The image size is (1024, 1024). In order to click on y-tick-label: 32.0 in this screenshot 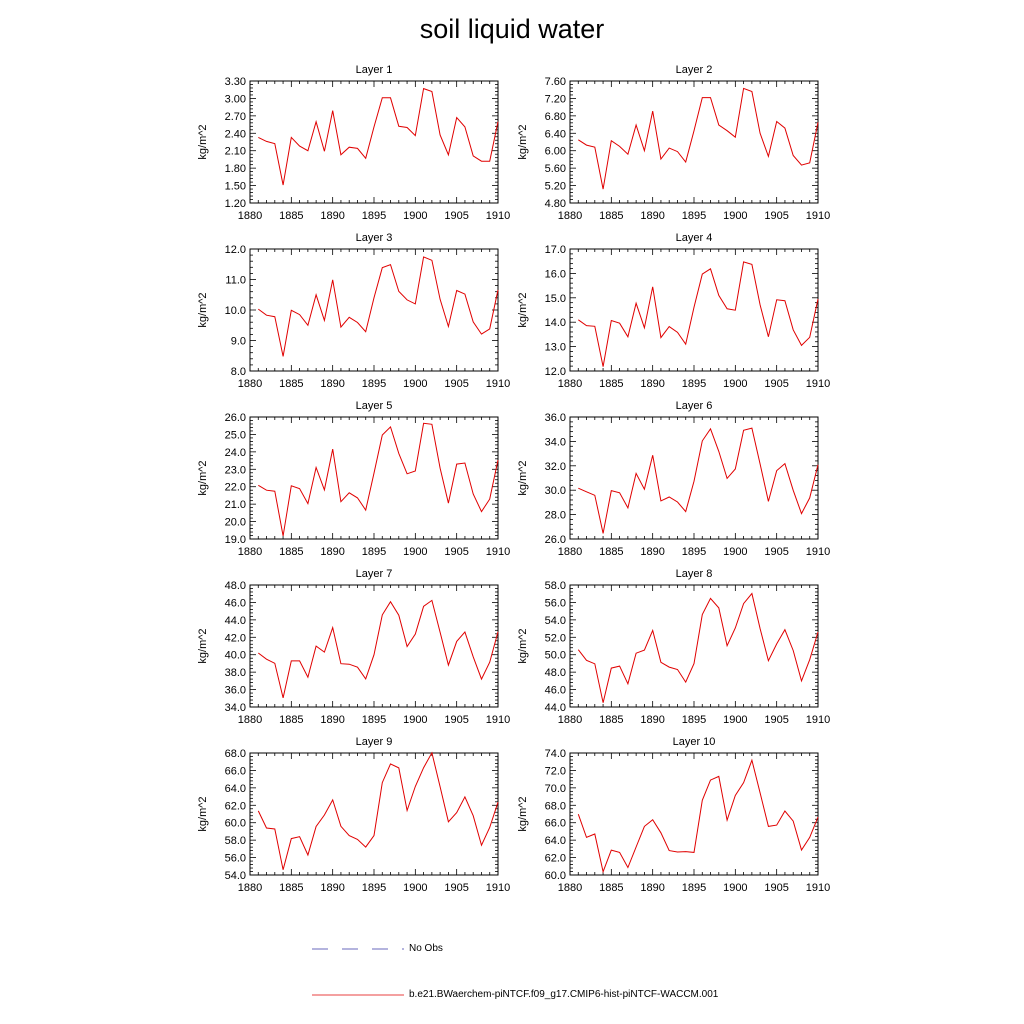, I will do `click(555, 467)`.